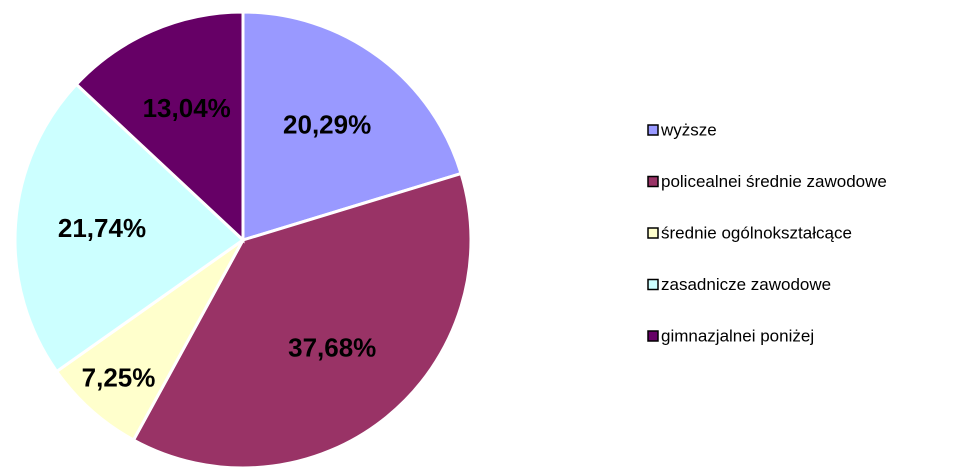 The image size is (956, 470). I want to click on data-label: 7,25%, so click(119, 377).